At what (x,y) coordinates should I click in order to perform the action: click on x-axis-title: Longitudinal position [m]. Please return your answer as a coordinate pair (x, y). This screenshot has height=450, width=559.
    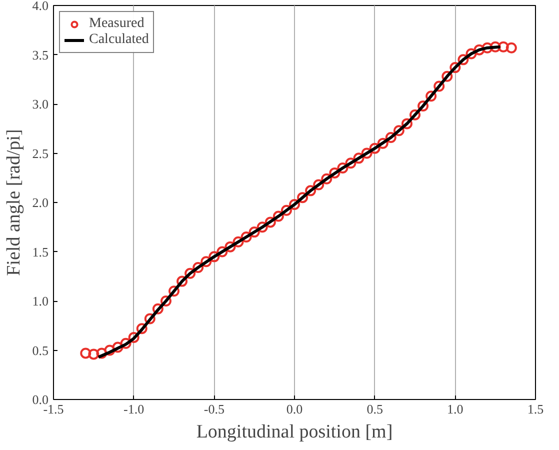
    Looking at the image, I should click on (294, 432).